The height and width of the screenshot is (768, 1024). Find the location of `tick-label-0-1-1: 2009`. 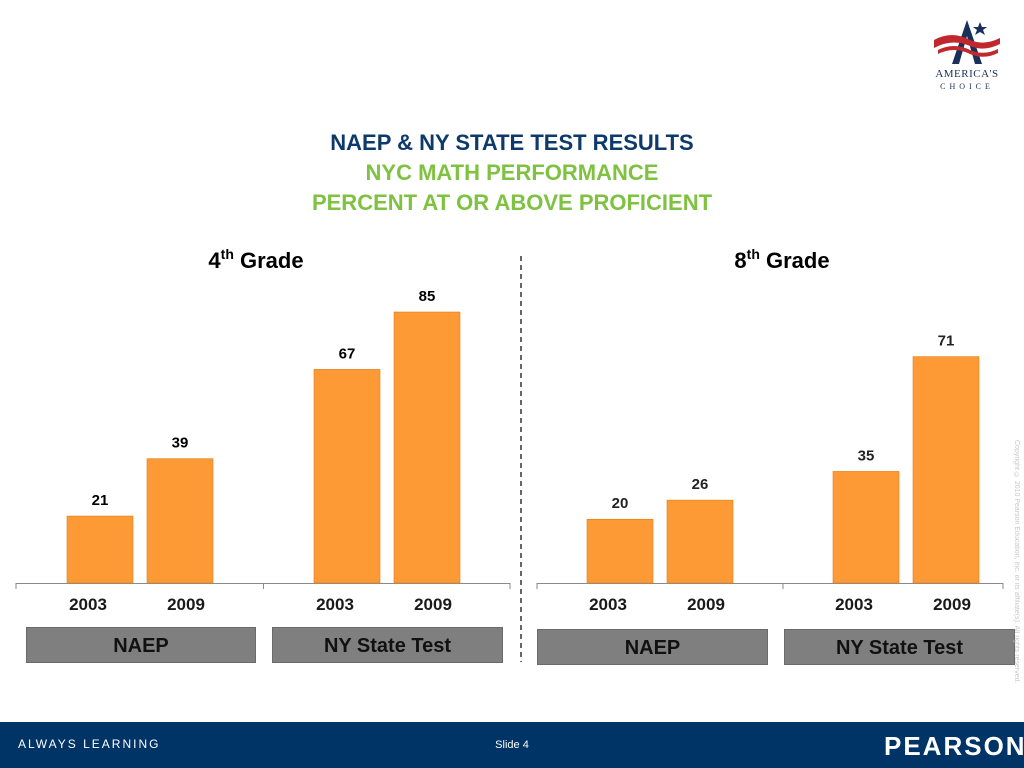

tick-label-0-1-1: 2009 is located at coordinates (433, 604).